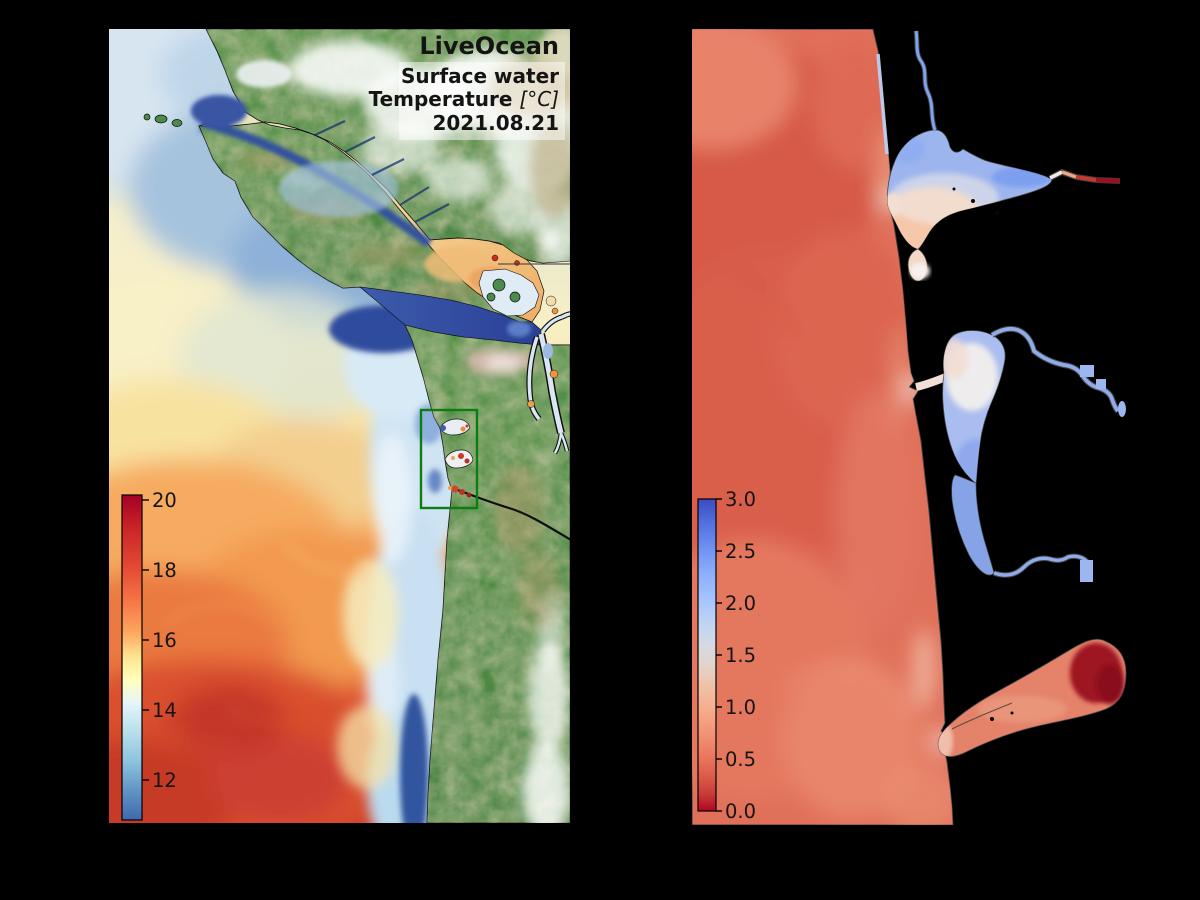 The image size is (1200, 900). Describe the element at coordinates (164, 570) in the screenshot. I see `sst-tick-label: 18` at that location.